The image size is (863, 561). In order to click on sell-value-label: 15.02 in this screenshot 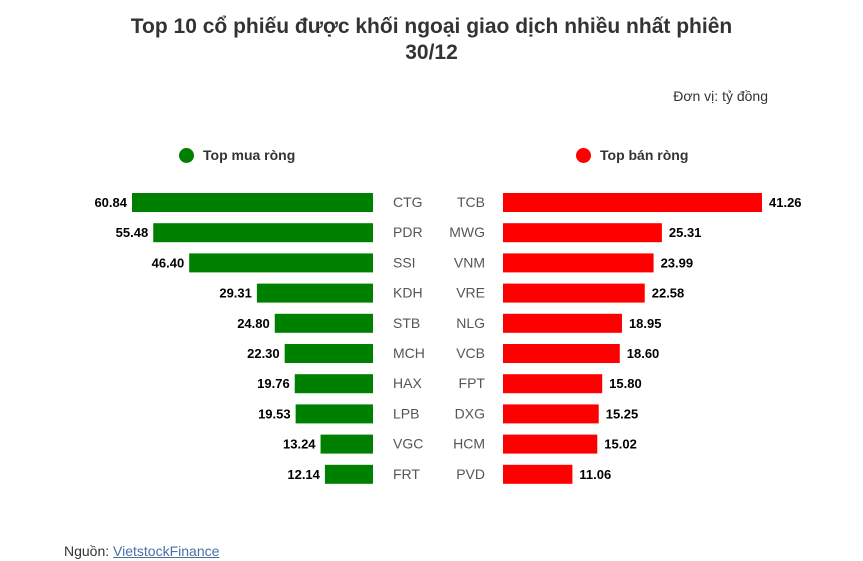, I will do `click(620, 444)`.